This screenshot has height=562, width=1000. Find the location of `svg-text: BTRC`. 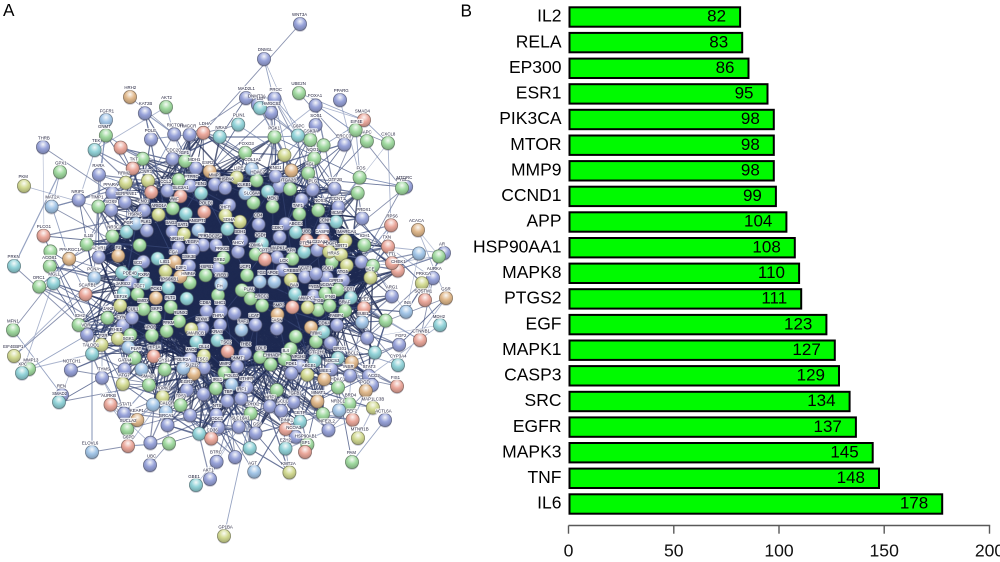

svg-text: BTRC is located at coordinates (216, 452).